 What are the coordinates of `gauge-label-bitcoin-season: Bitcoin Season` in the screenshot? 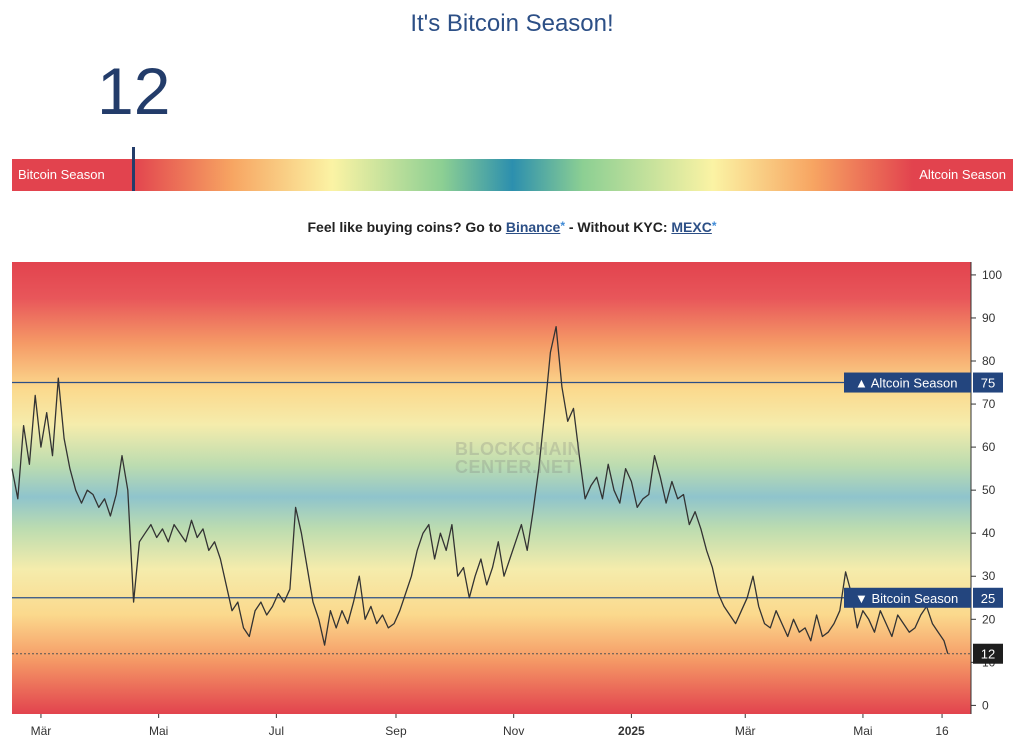 It's located at (61, 174).